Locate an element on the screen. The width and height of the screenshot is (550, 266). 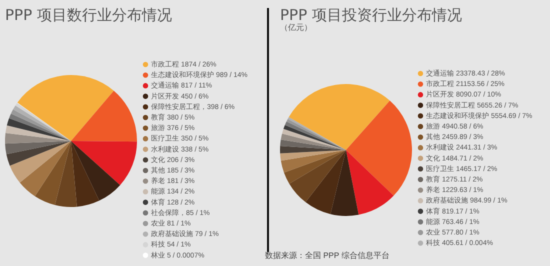
chart-title: PPP 项目投资行业分布情况 is located at coordinates (371, 15).